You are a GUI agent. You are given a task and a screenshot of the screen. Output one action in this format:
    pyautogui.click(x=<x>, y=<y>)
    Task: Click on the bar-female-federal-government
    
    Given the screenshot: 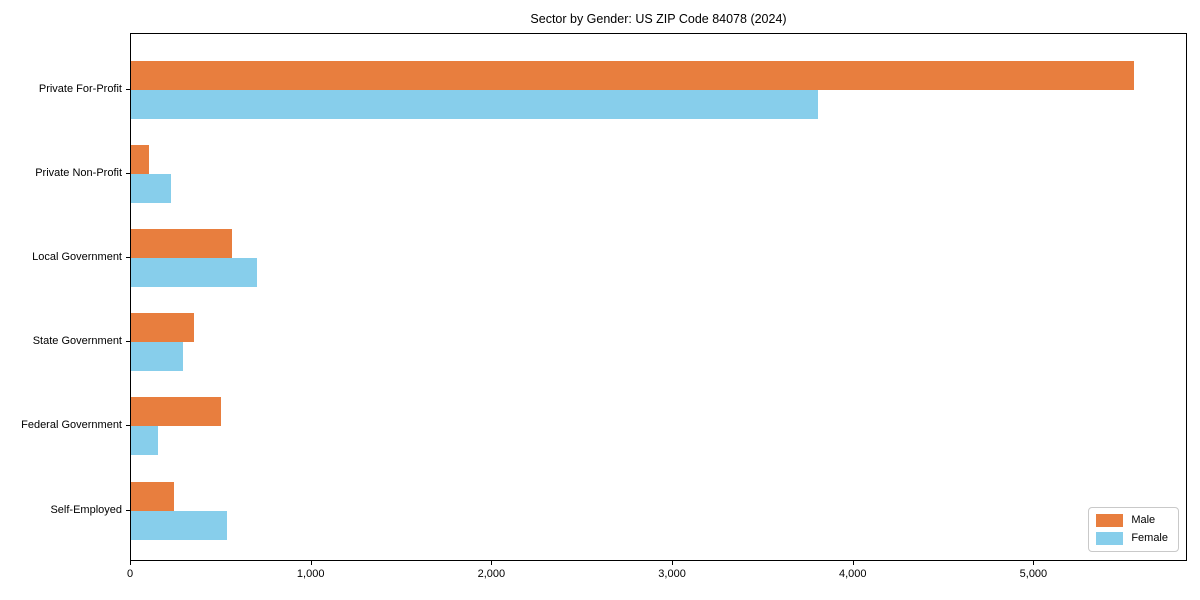 What is the action you would take?
    pyautogui.click(x=145, y=441)
    